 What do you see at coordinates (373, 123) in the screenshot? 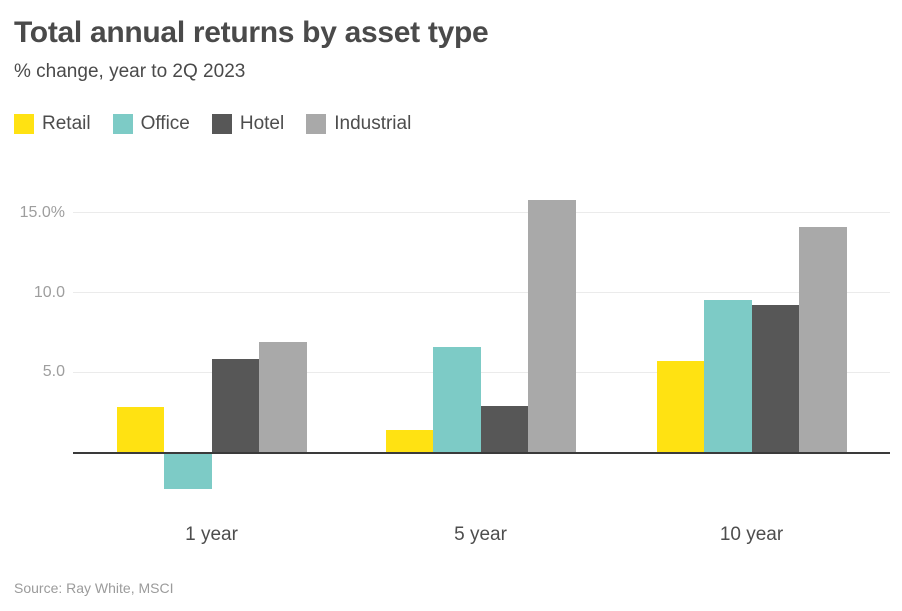
I see `legend-label: Industrial` at bounding box center [373, 123].